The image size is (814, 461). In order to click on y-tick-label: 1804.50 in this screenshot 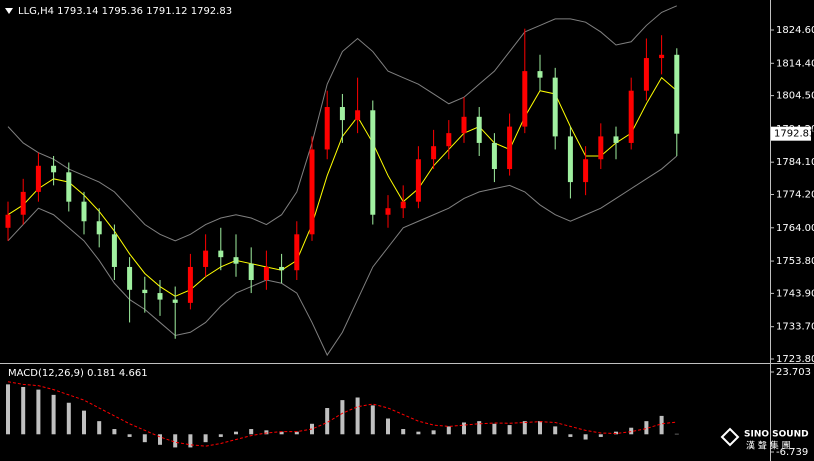, I will do `click(795, 96)`.